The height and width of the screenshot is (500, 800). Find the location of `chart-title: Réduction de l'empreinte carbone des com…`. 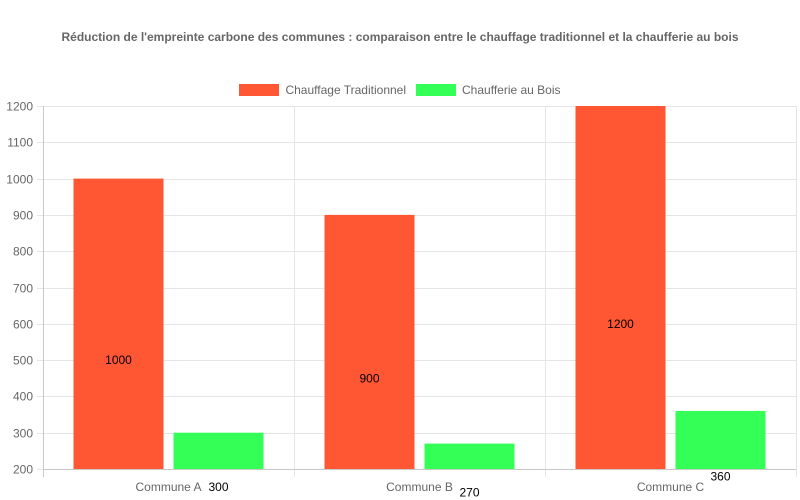

chart-title: Réduction de l'empreinte carbone des com… is located at coordinates (400, 37).